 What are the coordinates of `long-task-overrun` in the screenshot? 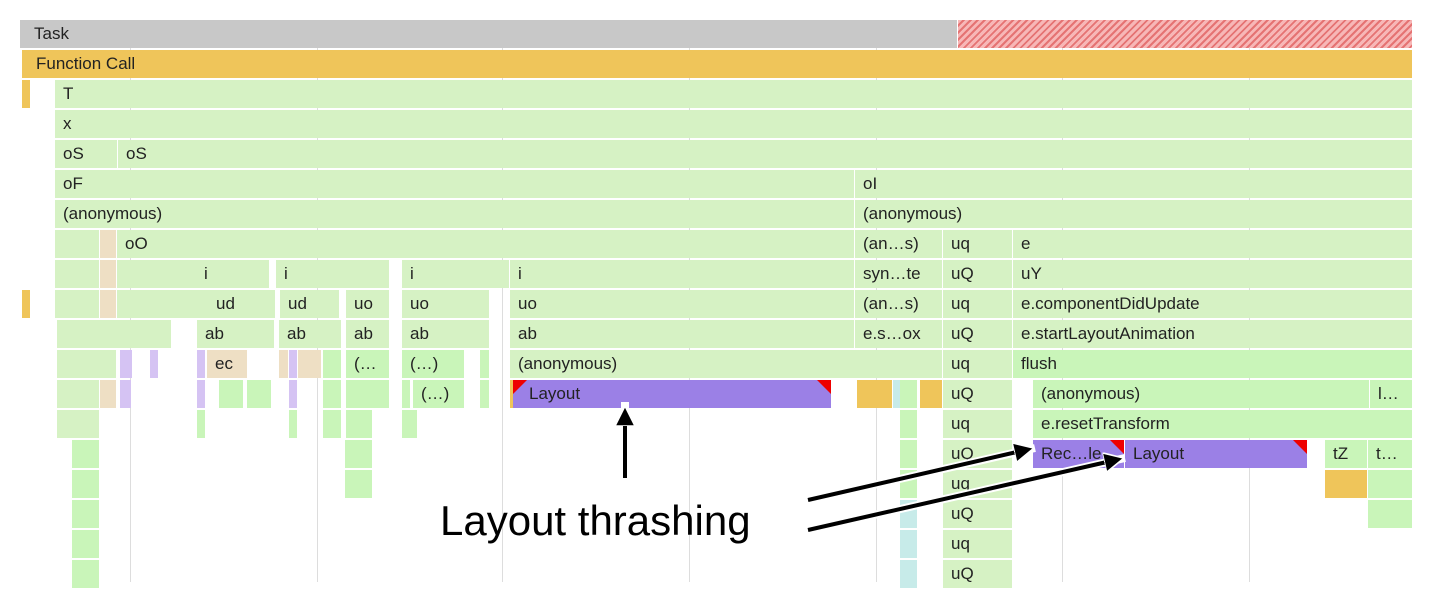 It's located at (1185, 34).